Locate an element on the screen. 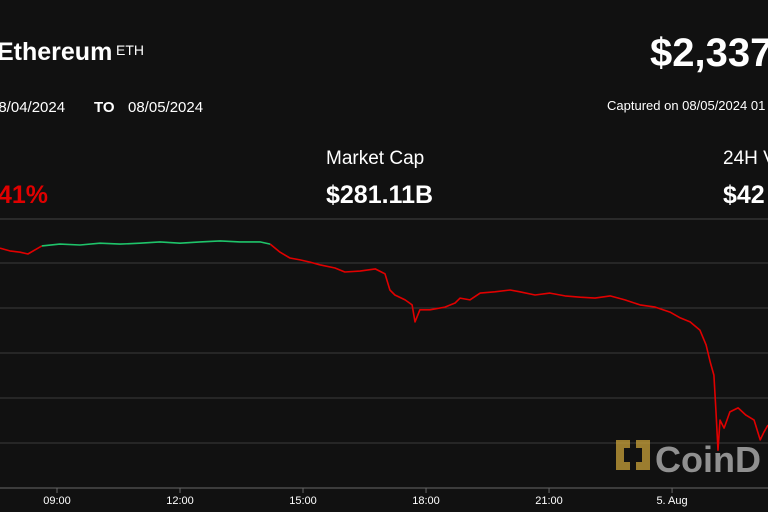 The width and height of the screenshot is (768, 512). date-from: 08/04/2024 is located at coordinates (32, 107).